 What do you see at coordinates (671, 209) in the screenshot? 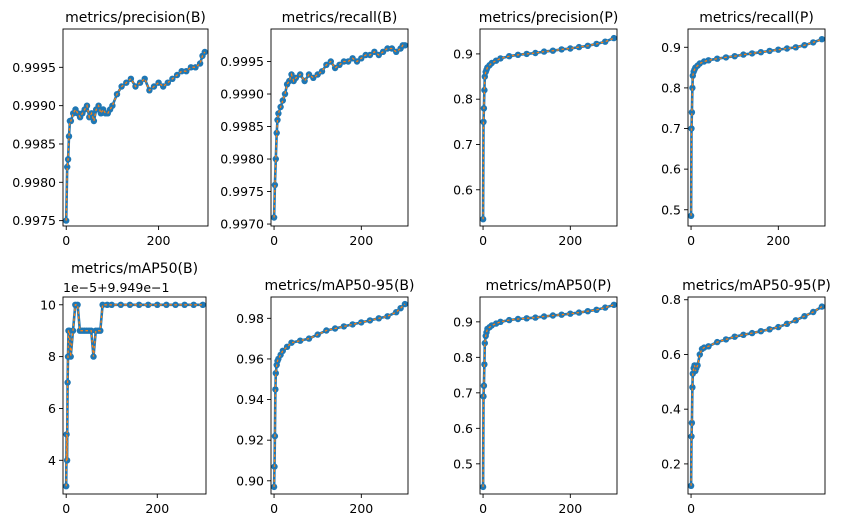
I see `y-tick-label: 0.5` at bounding box center [671, 209].